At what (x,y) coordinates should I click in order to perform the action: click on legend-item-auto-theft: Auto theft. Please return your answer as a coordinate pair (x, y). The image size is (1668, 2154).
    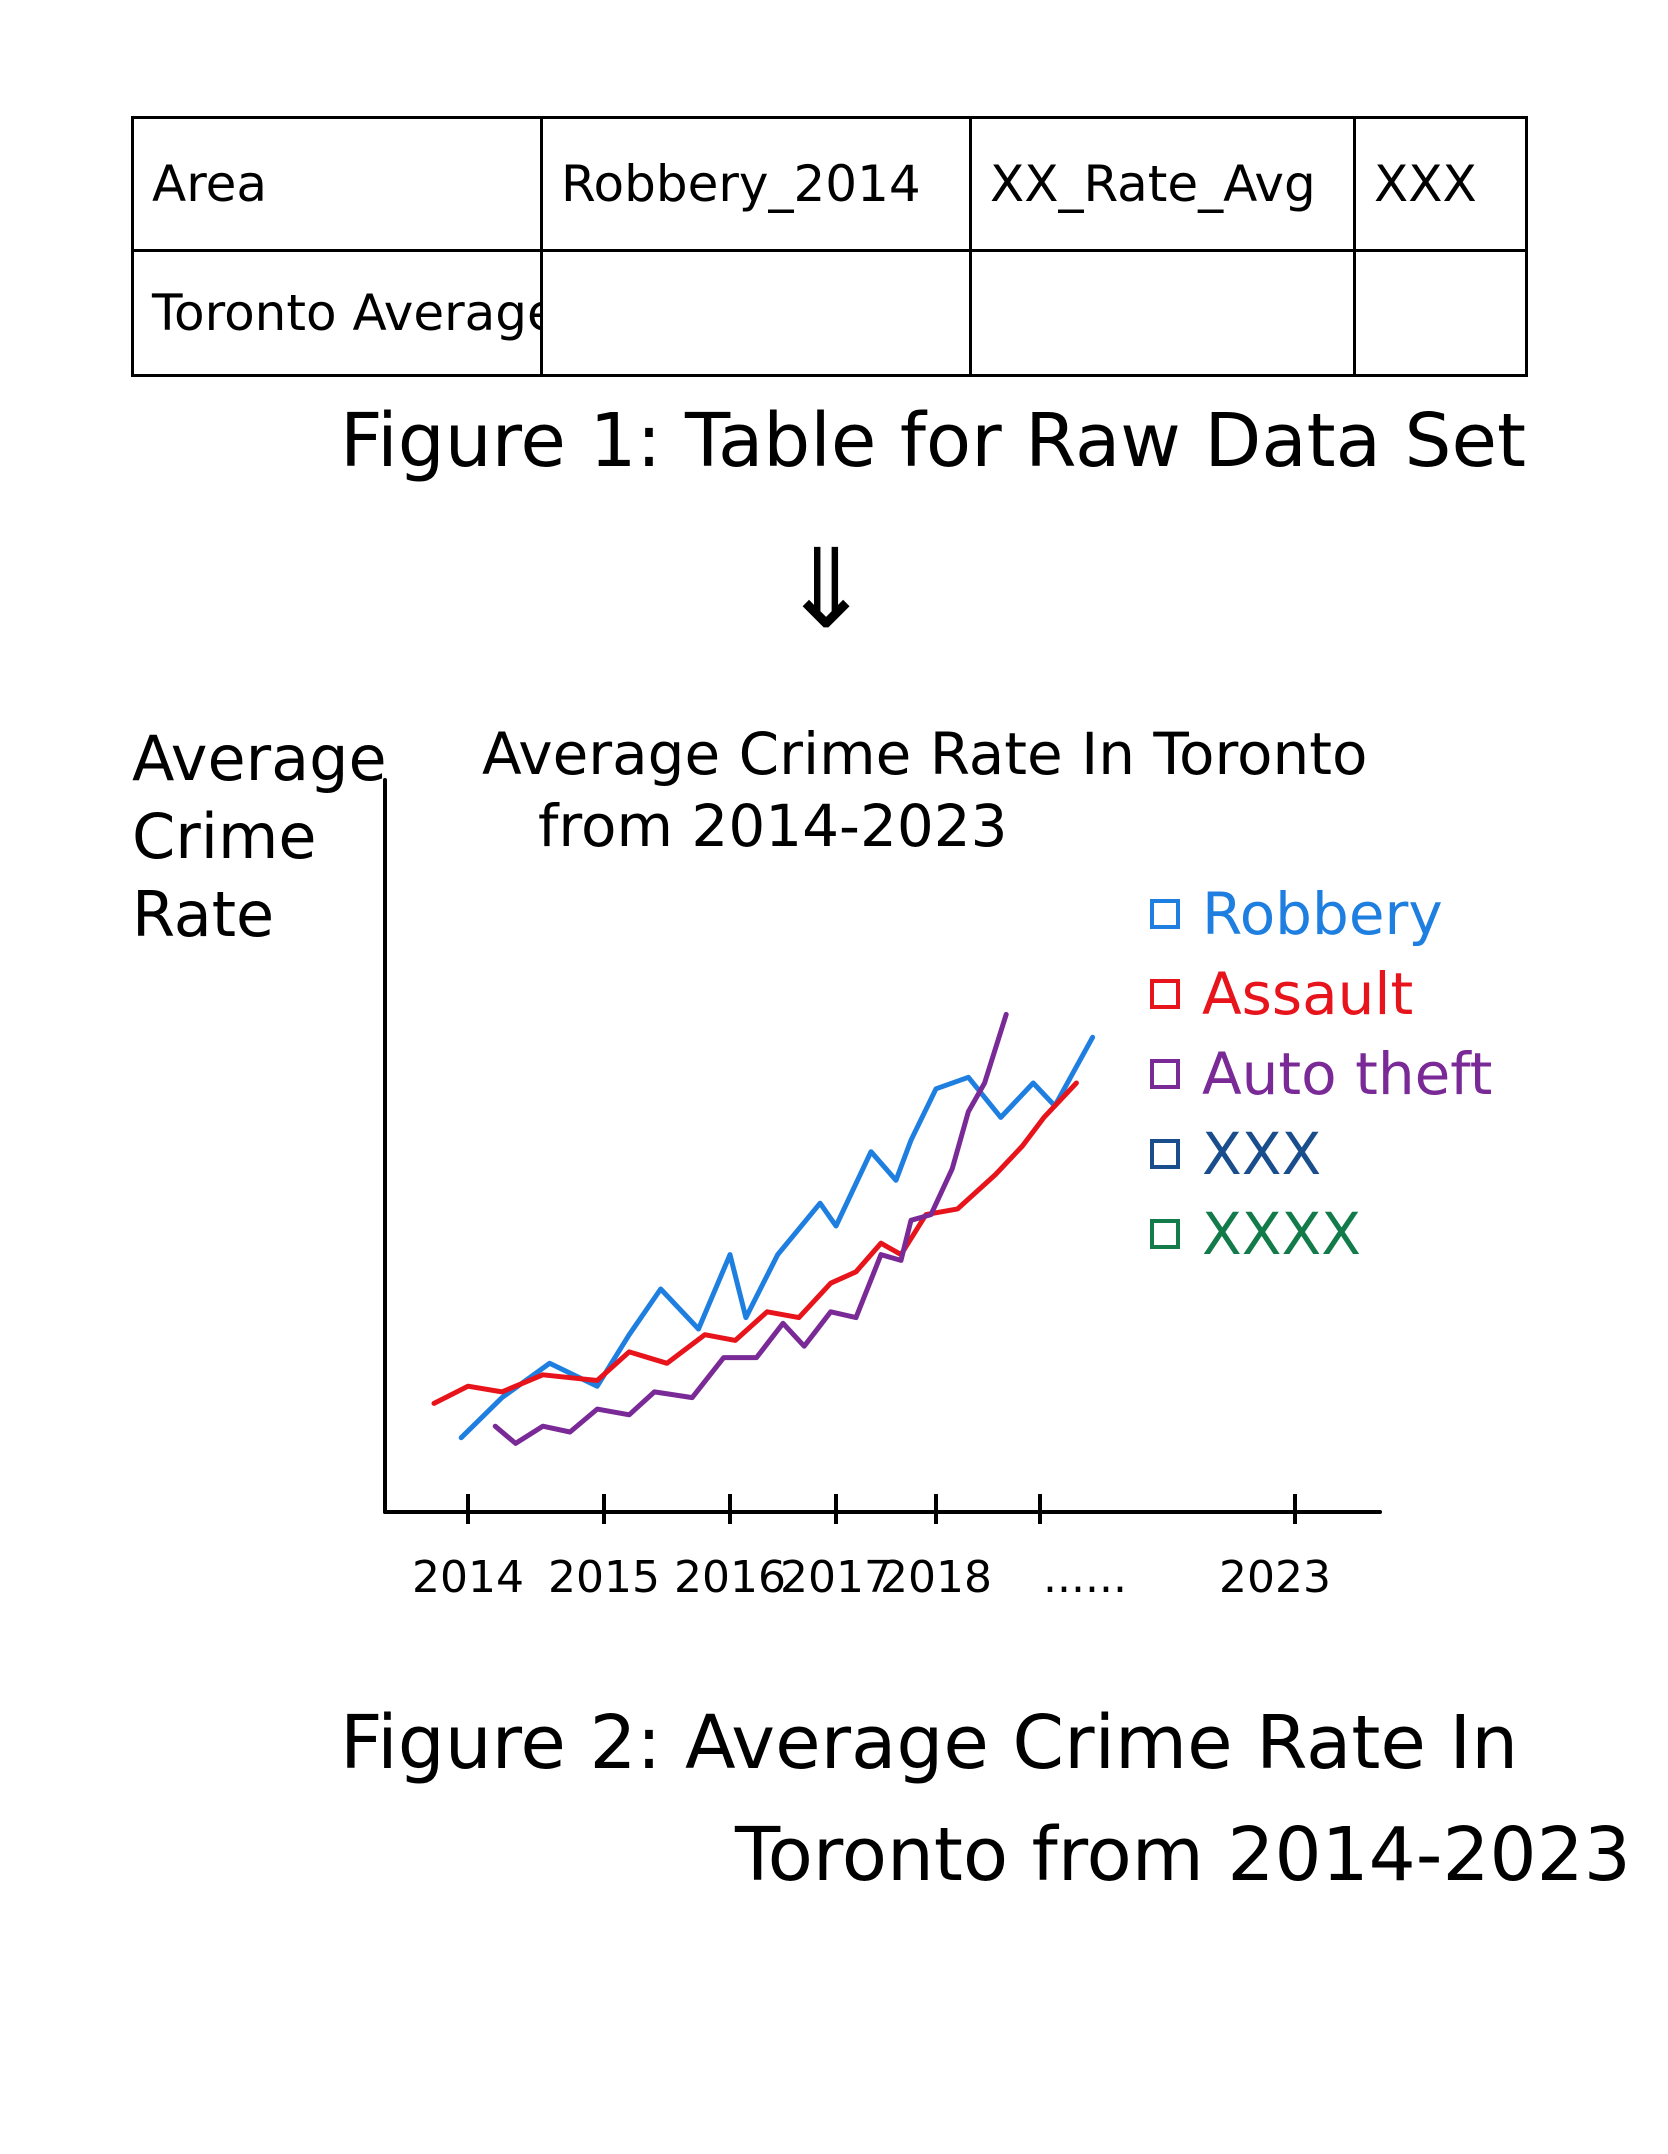
    Looking at the image, I should click on (1321, 1074).